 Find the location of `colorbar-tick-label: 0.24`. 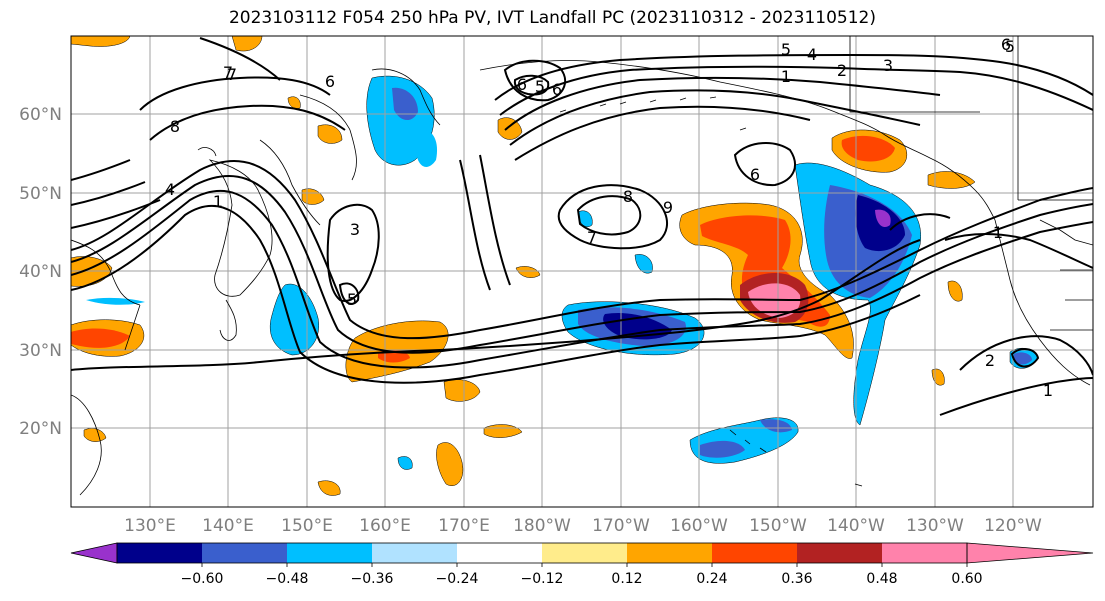

colorbar-tick-label: 0.24 is located at coordinates (711, 579).